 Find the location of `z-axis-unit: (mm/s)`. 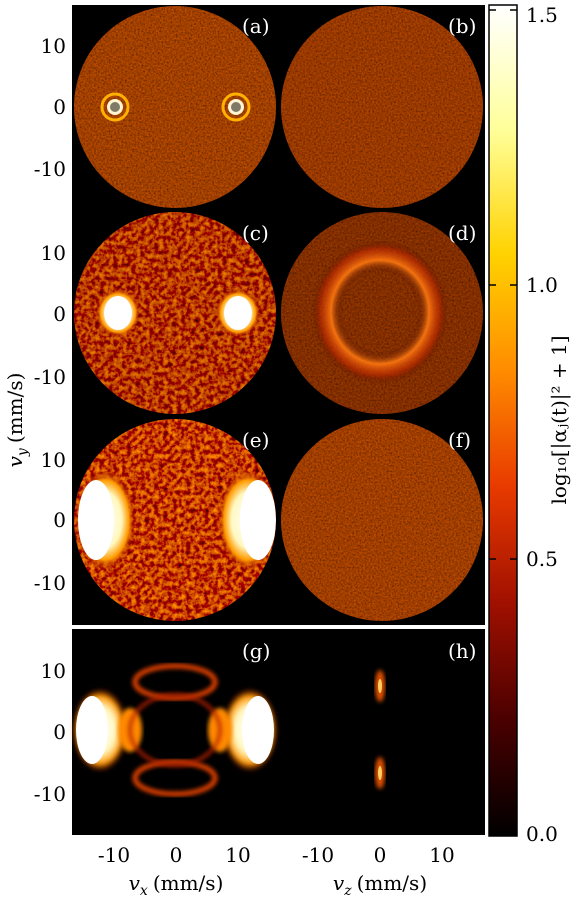

z-axis-unit: (mm/s) is located at coordinates (392, 883).